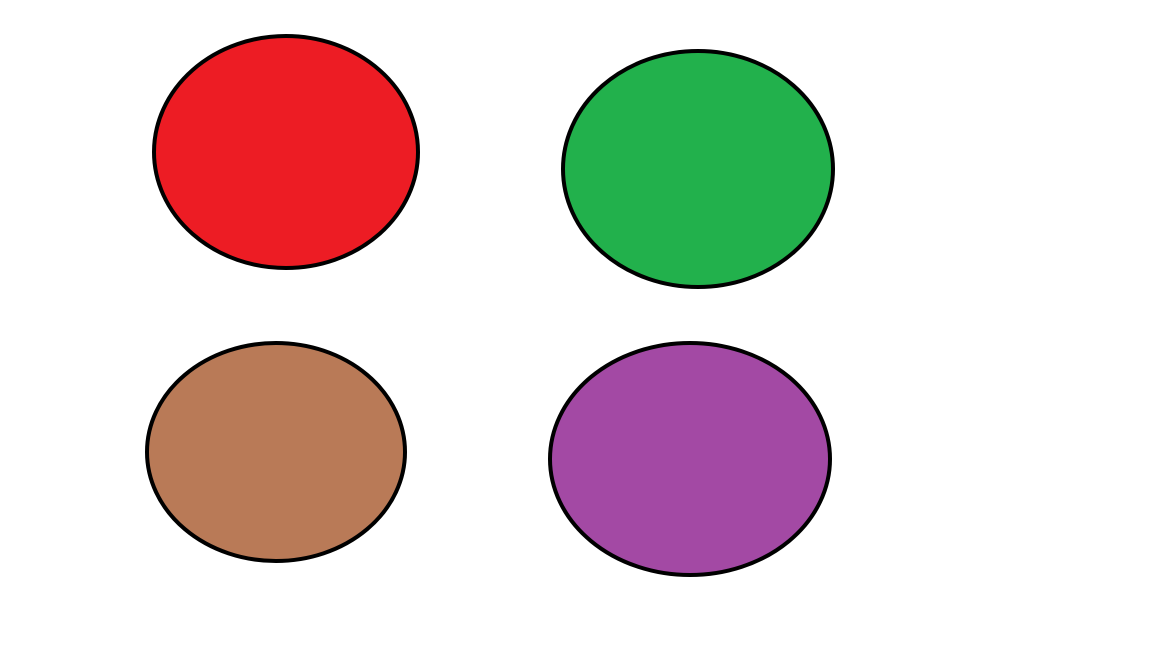  I want to click on red-ellipse, so click(286, 152).